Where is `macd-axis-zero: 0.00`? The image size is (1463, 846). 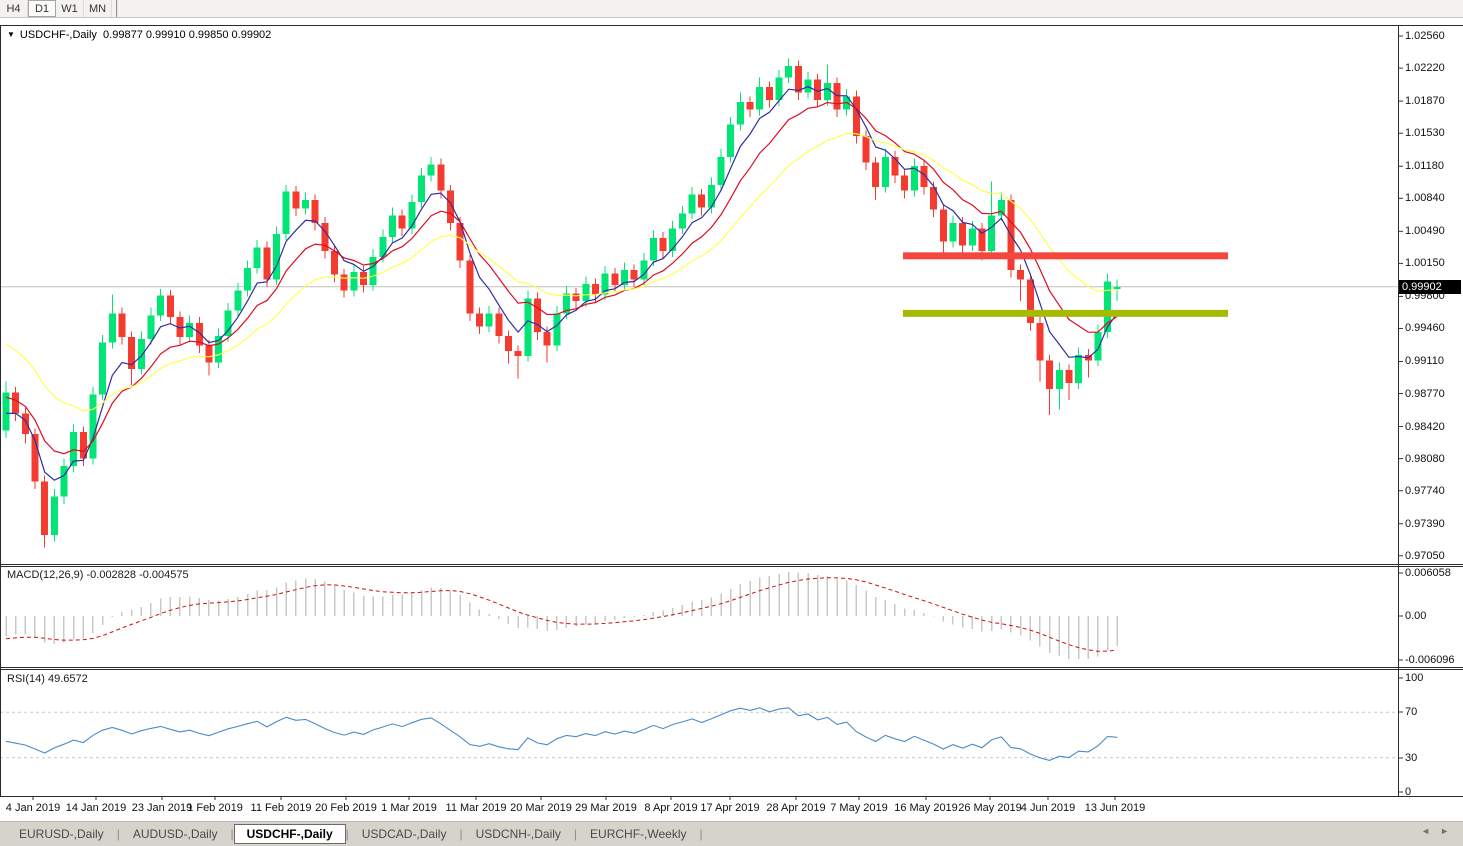 macd-axis-zero: 0.00 is located at coordinates (1416, 616).